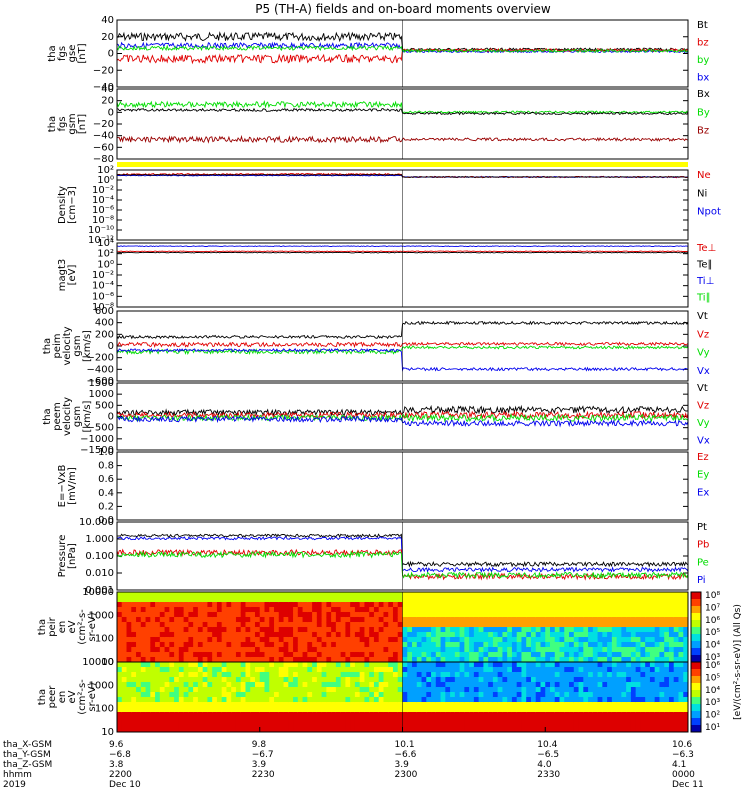 Image resolution: width=750 pixels, height=804 pixels. I want to click on ytick-peir: 100, so click(104, 639).